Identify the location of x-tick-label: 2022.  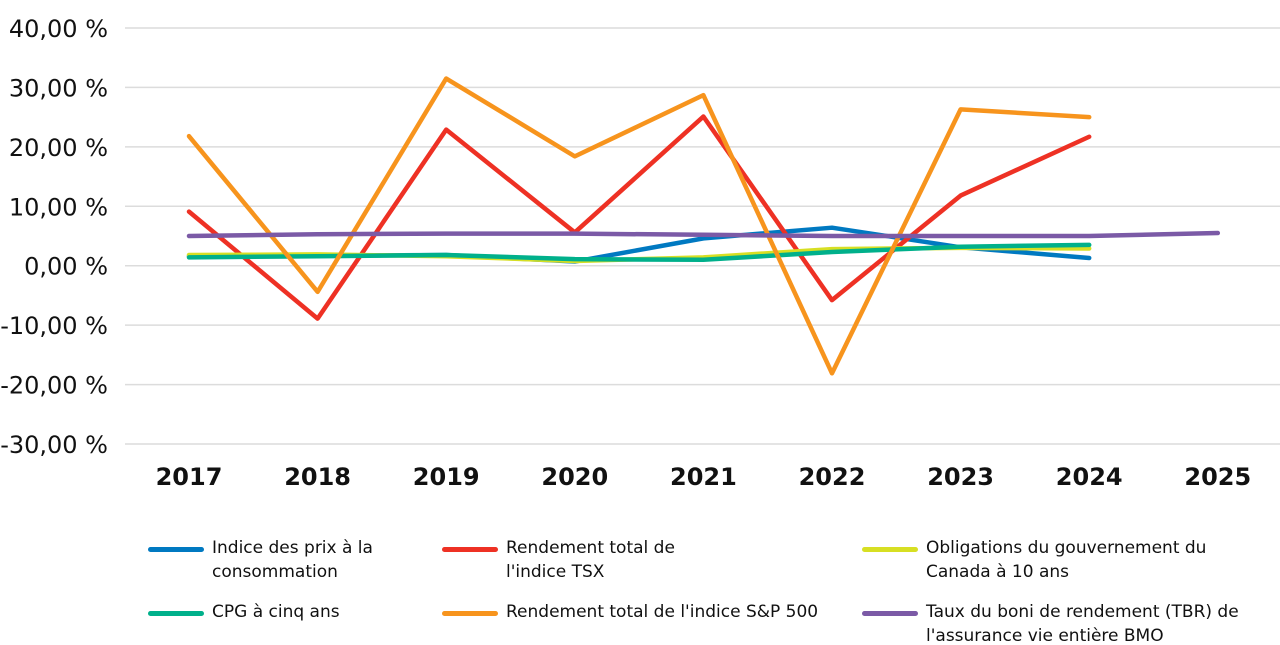
(832, 477).